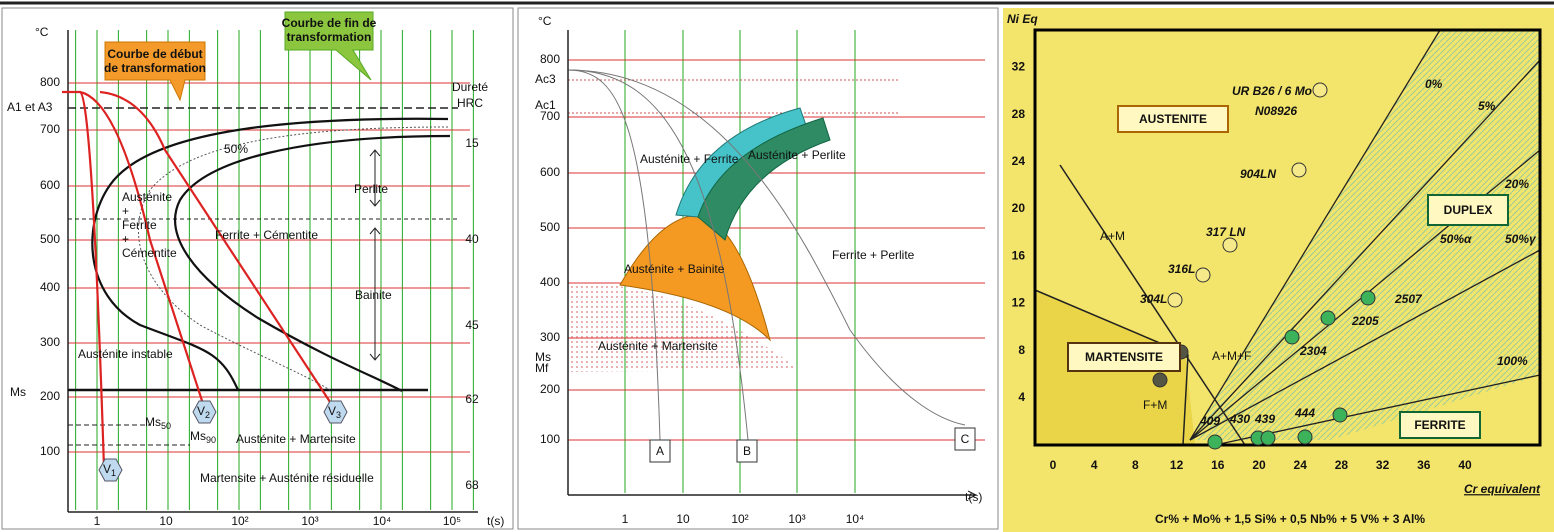  Describe the element at coordinates (1019, 114) in the screenshot. I see `y-tick-label: 28` at that location.